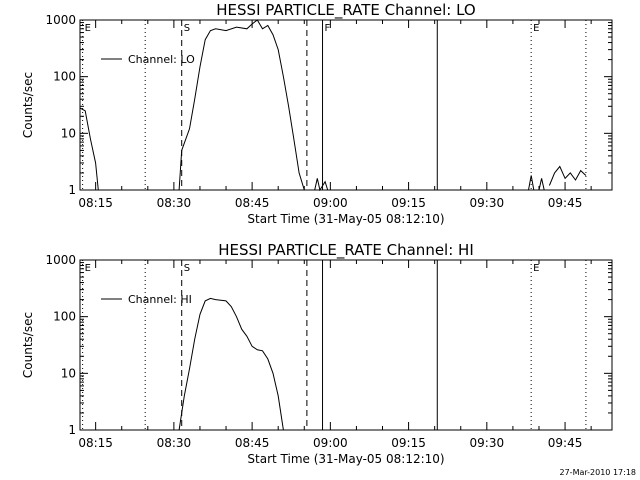 Image resolution: width=640 pixels, height=480 pixels. Describe the element at coordinates (328, 28) in the screenshot. I see `event-marker-label: F` at that location.